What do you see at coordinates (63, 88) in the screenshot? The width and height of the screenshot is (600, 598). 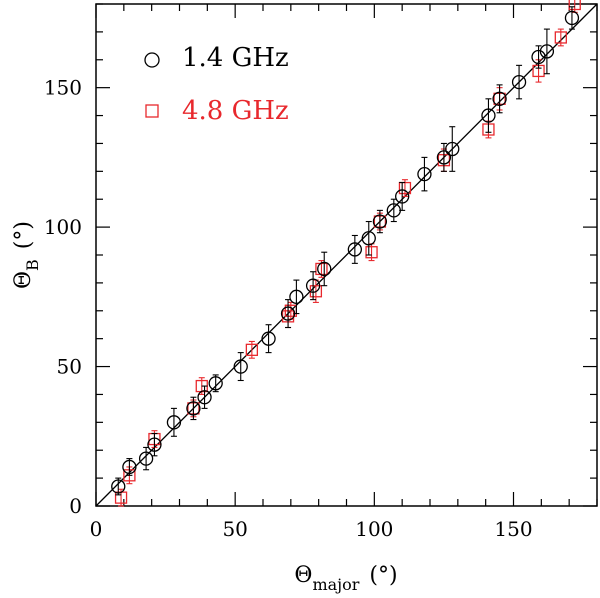 I see `y-tick-label: 150` at bounding box center [63, 88].